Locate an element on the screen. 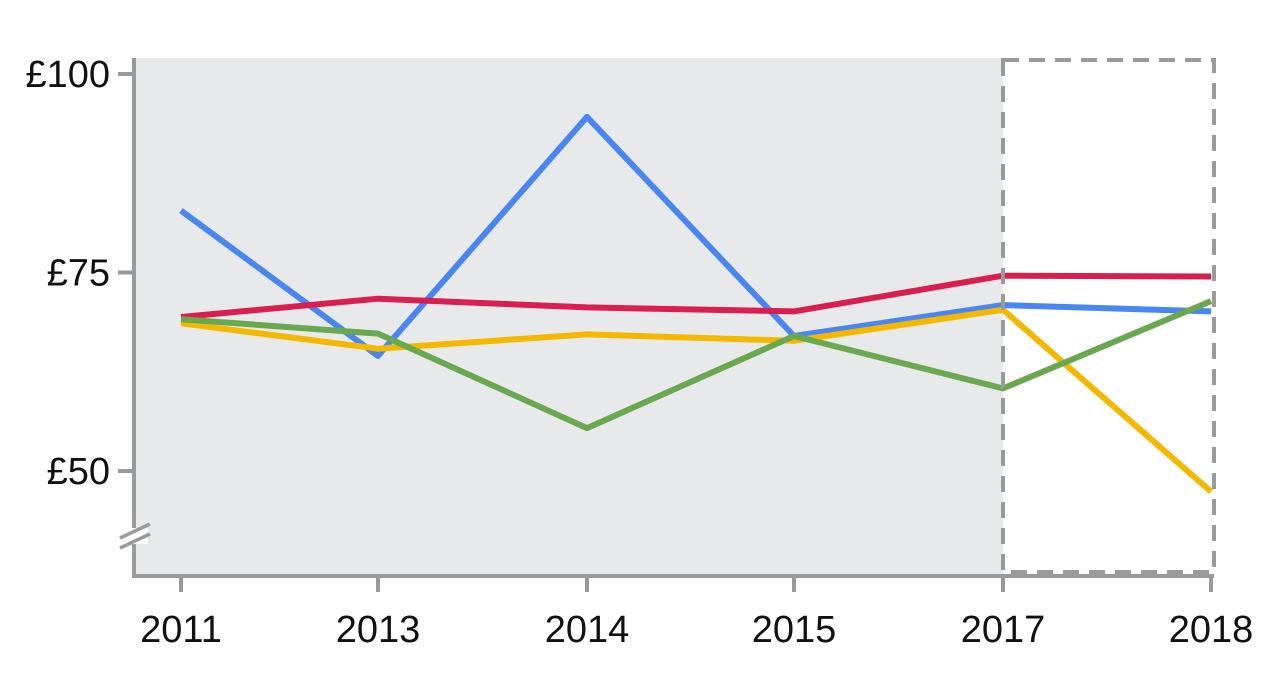 This screenshot has width=1264, height=677. axis-break-icon is located at coordinates (135, 536).